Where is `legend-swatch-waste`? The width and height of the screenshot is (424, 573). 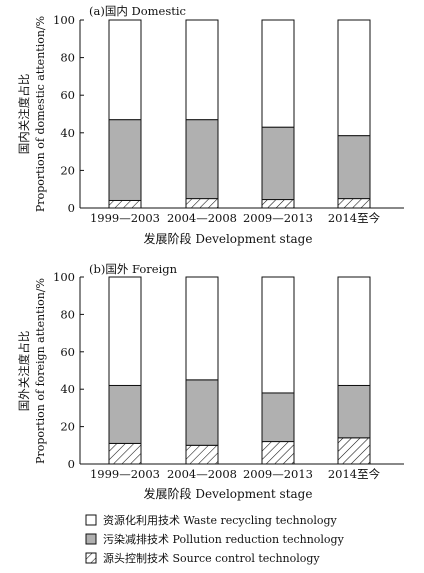 legend-swatch-waste is located at coordinates (91, 520).